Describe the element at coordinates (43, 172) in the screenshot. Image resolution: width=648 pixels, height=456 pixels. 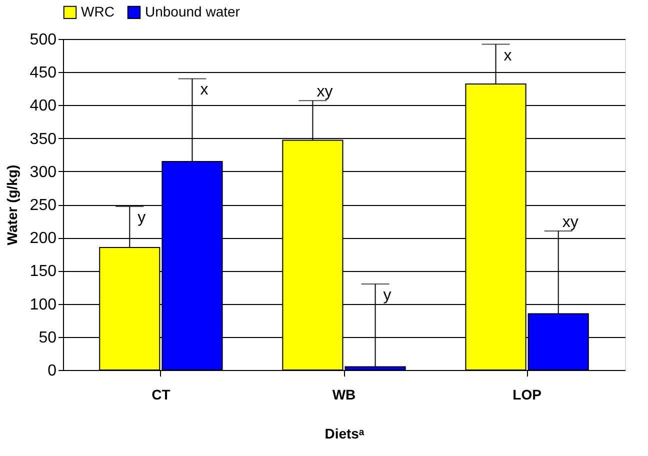
I see `y-tick-label: 300` at that location.